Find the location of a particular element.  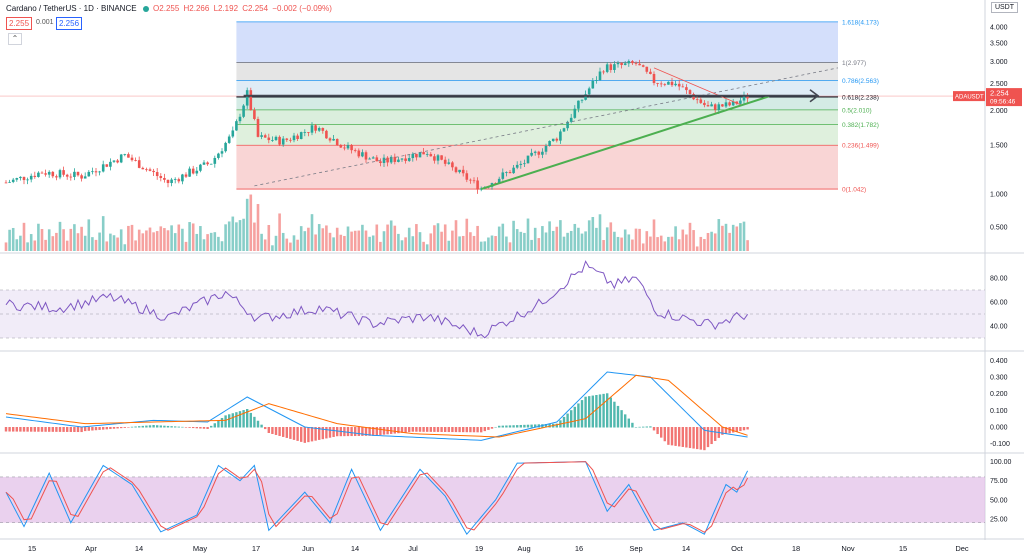

green-trendline is located at coordinates (625, 142).